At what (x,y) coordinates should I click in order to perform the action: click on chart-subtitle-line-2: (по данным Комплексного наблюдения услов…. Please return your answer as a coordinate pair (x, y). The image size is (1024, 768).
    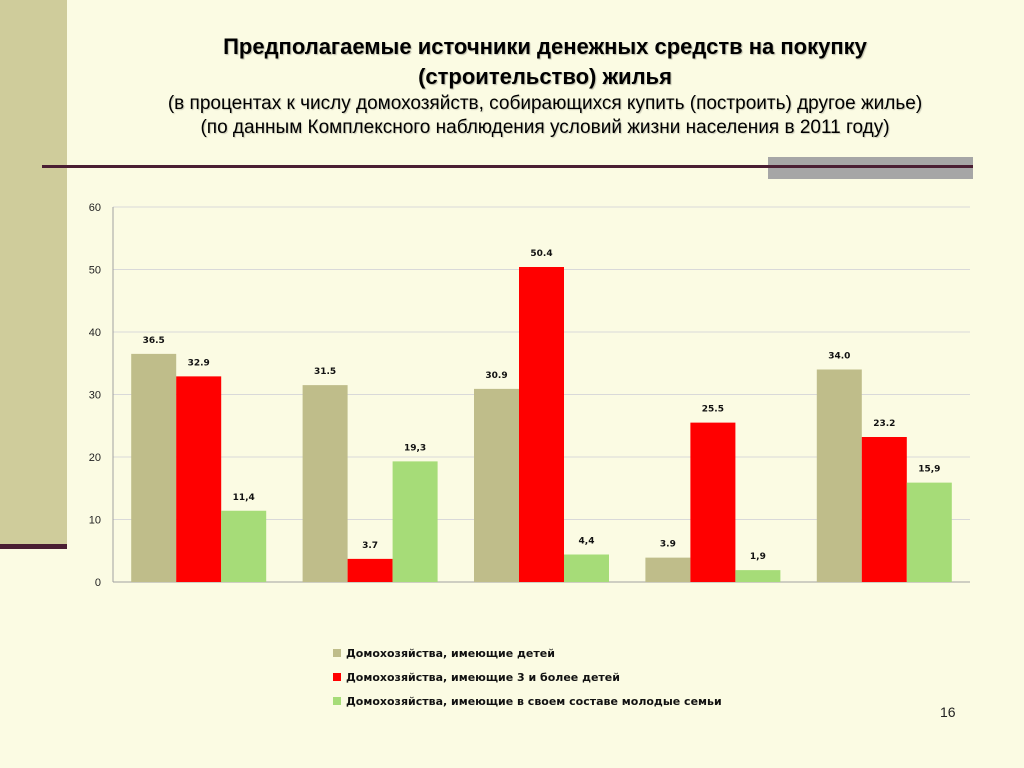
    Looking at the image, I should click on (545, 127).